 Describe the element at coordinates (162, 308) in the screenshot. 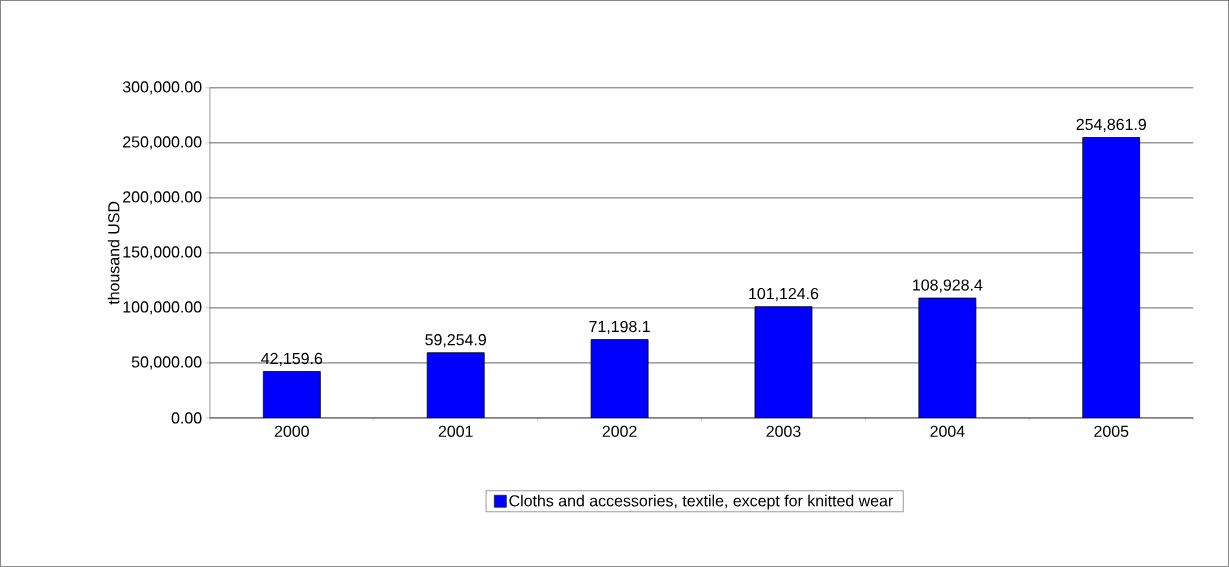

I see `y-tick-label: 100,000.00` at that location.